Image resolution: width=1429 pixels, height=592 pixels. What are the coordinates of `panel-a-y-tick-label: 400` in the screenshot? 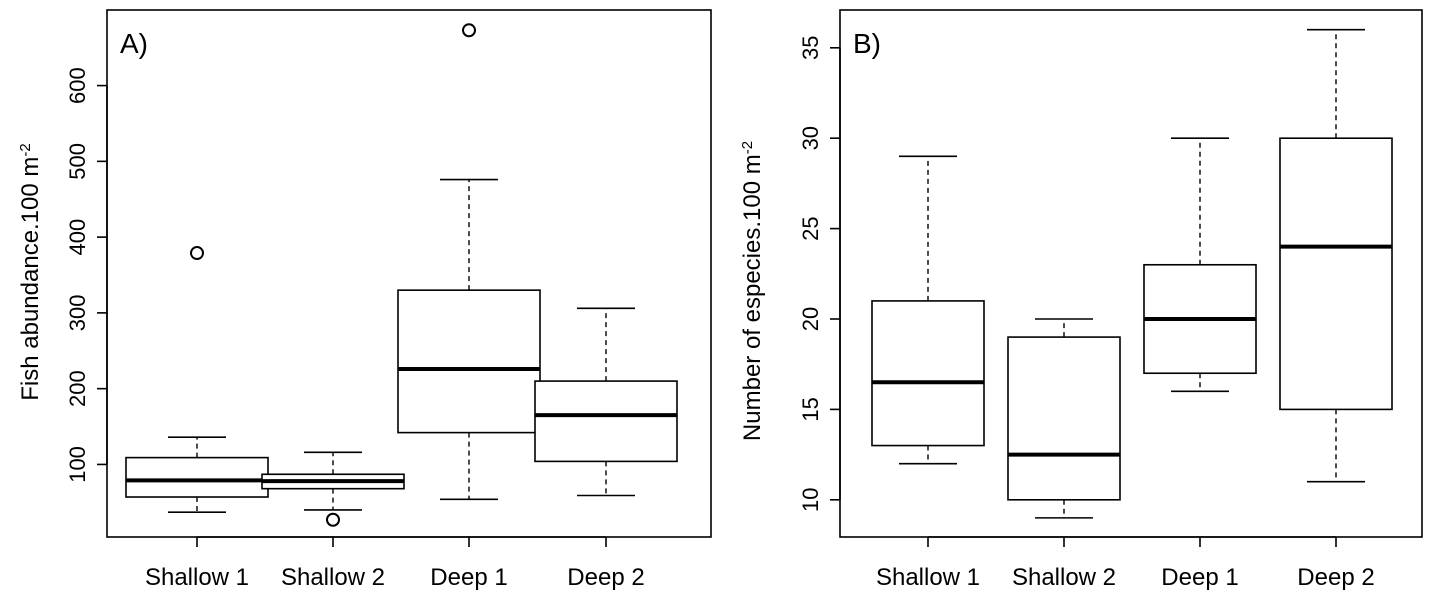 It's located at (77, 237).